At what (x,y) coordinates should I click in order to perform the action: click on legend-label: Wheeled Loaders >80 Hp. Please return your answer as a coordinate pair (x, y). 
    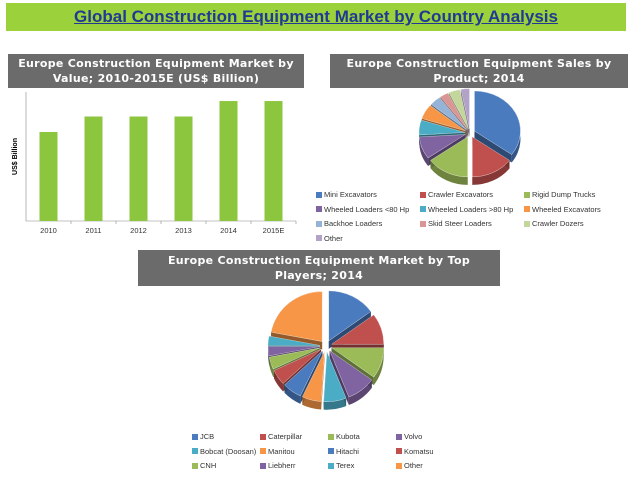
    Looking at the image, I should click on (471, 209).